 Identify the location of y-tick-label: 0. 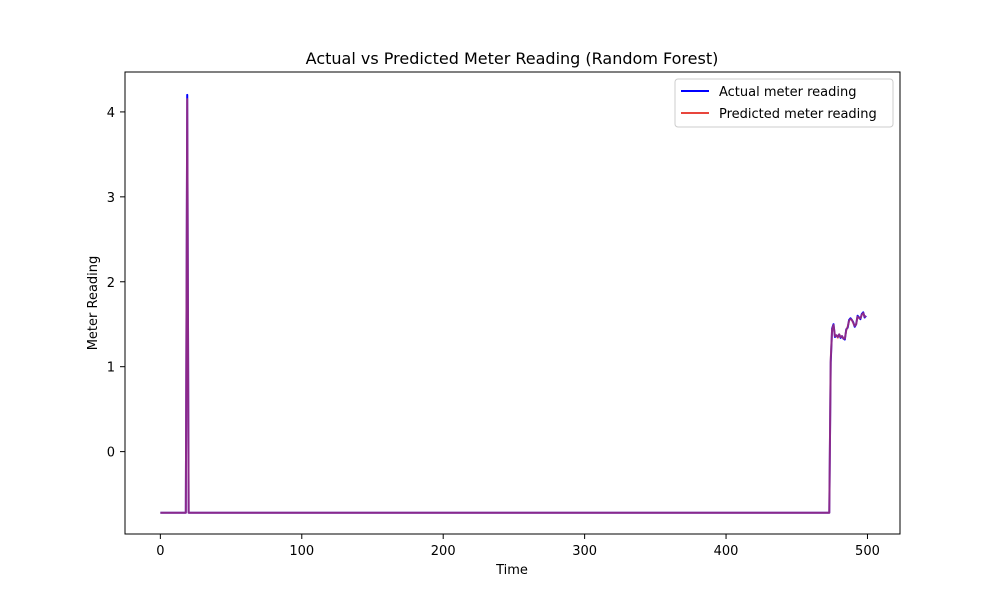
(111, 453).